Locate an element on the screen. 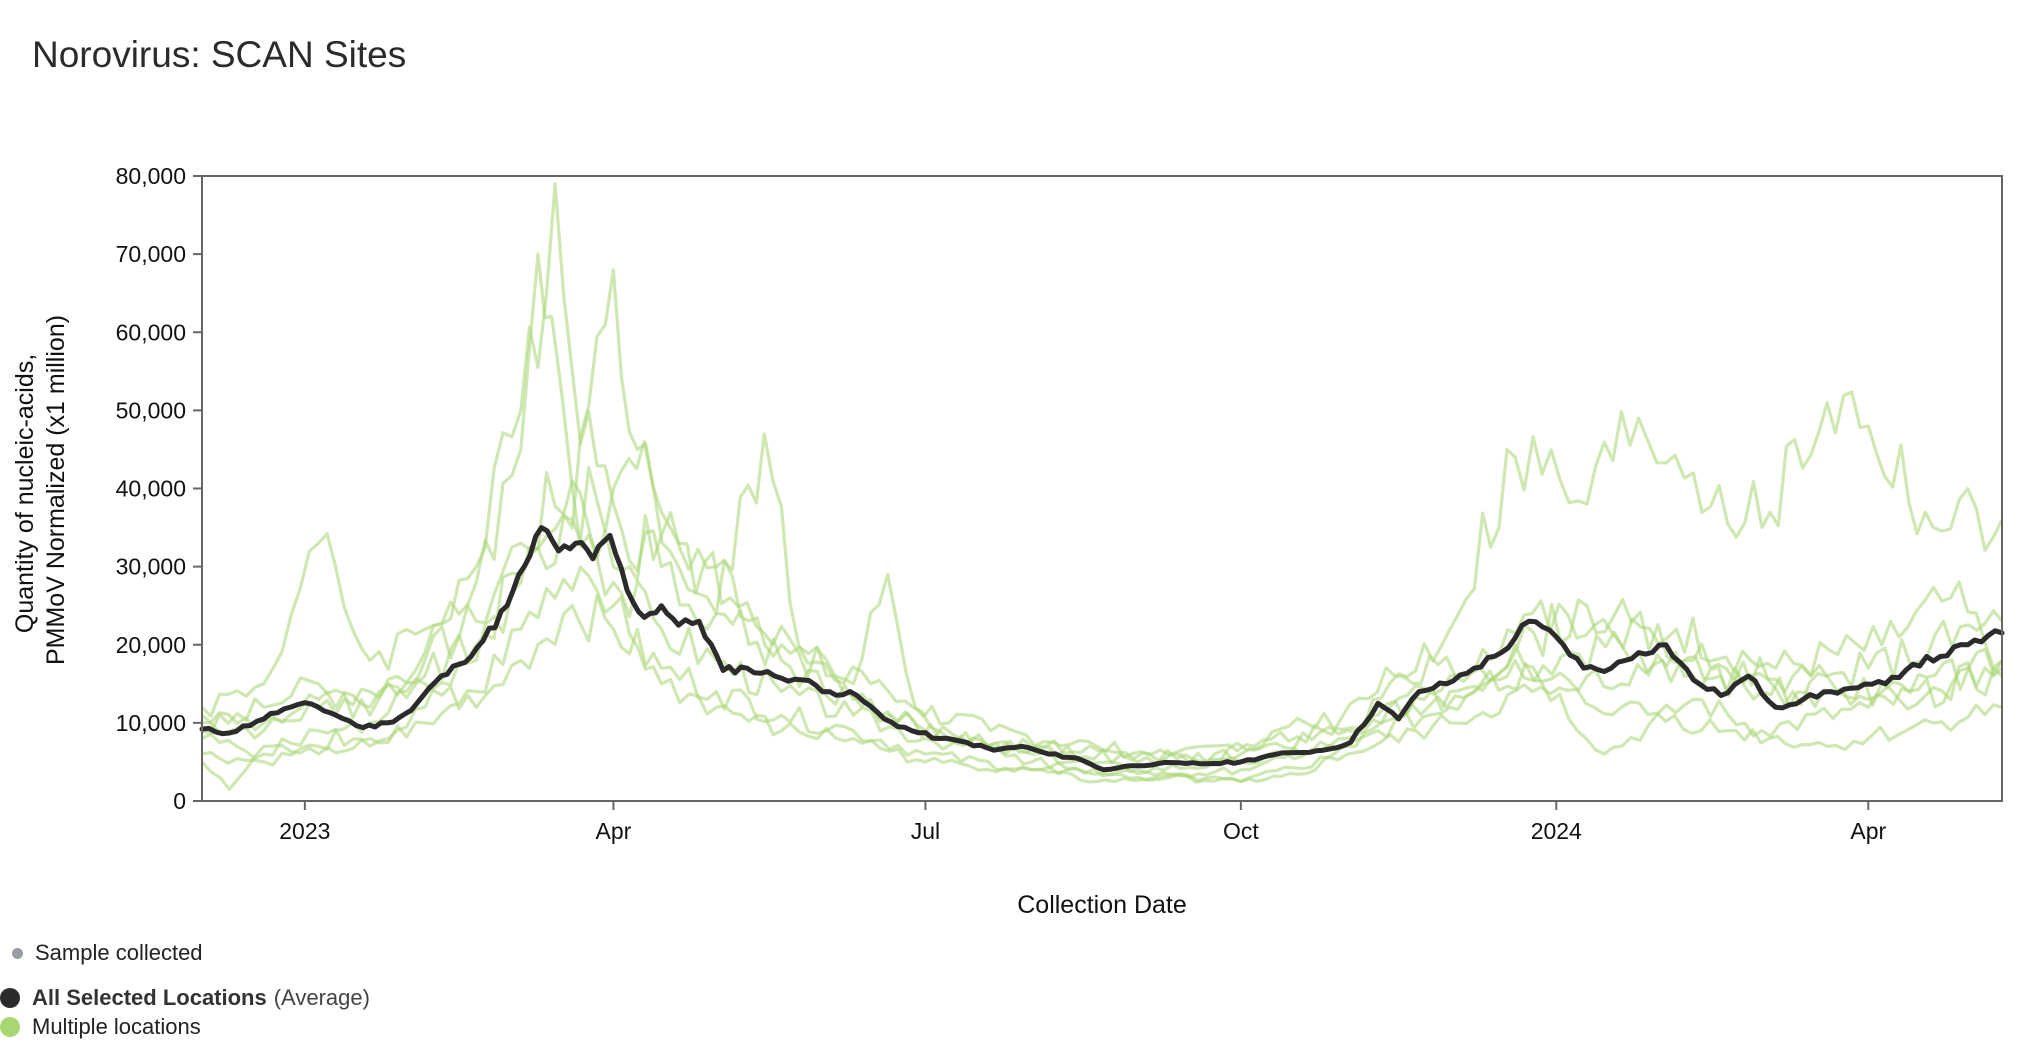 The height and width of the screenshot is (1060, 2022). x-axis: 2023 Apr Jul Oct 2024 Apr is located at coordinates (1083, 822).